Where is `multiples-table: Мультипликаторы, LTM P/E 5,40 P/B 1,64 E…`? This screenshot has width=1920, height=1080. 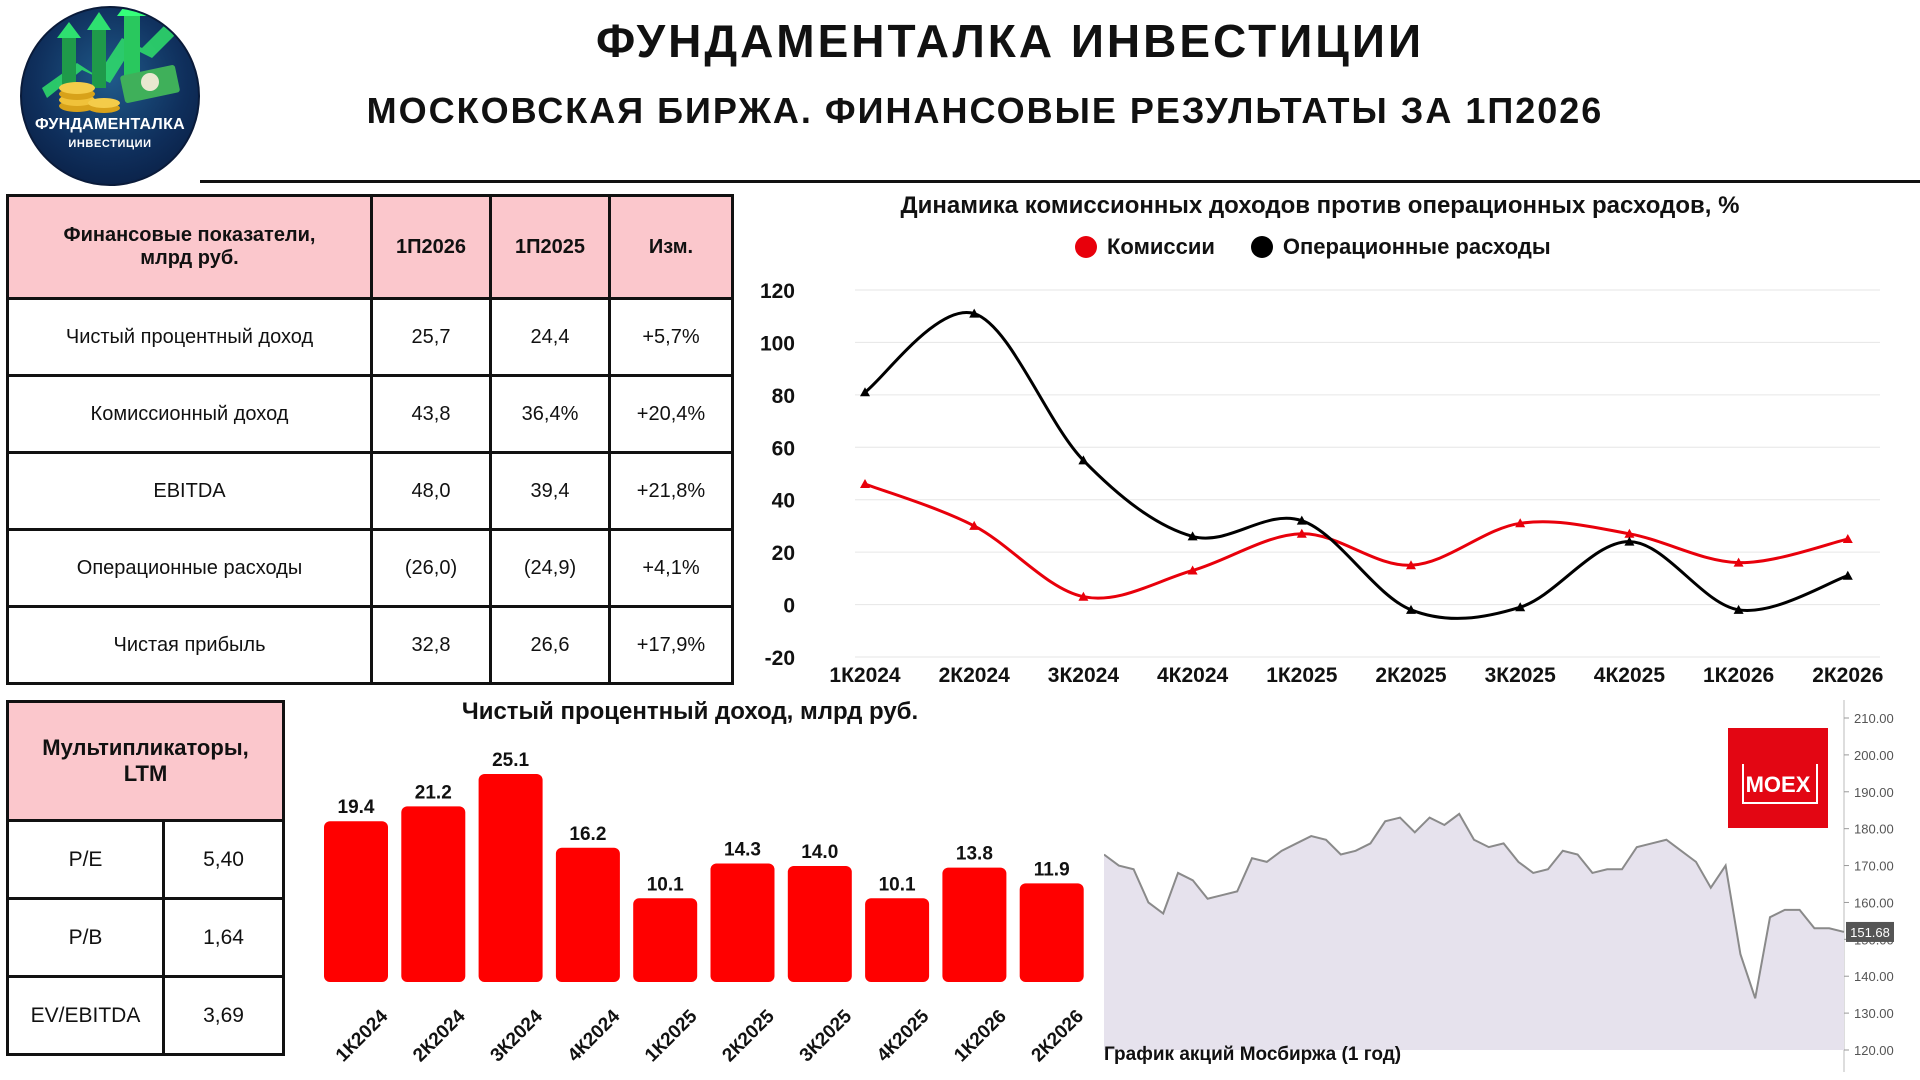 multiples-table: Мультипликаторы, LTM P/E 5,40 P/B 1,64 E… is located at coordinates (145, 878).